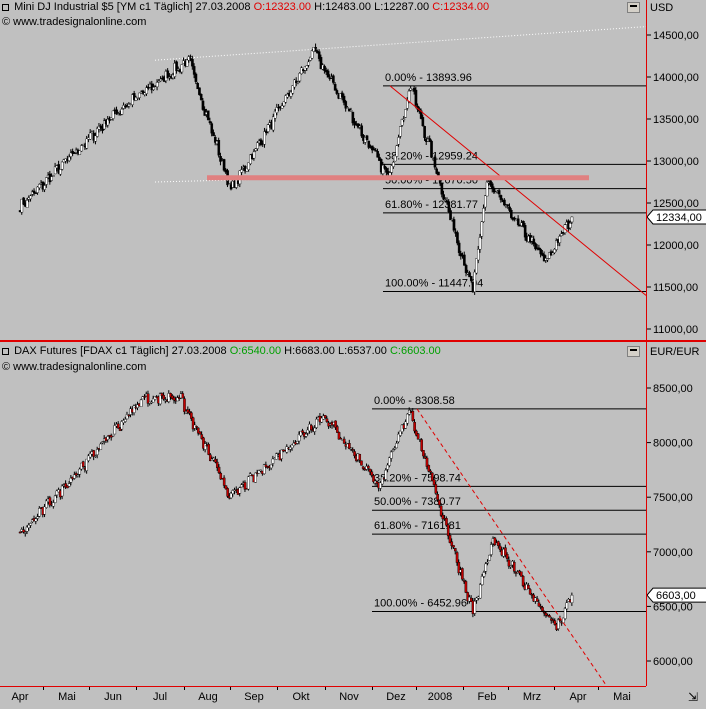 The image size is (706, 709). What do you see at coordinates (673, 444) in the screenshot?
I see `price-axis-label: 8000,00` at bounding box center [673, 444].